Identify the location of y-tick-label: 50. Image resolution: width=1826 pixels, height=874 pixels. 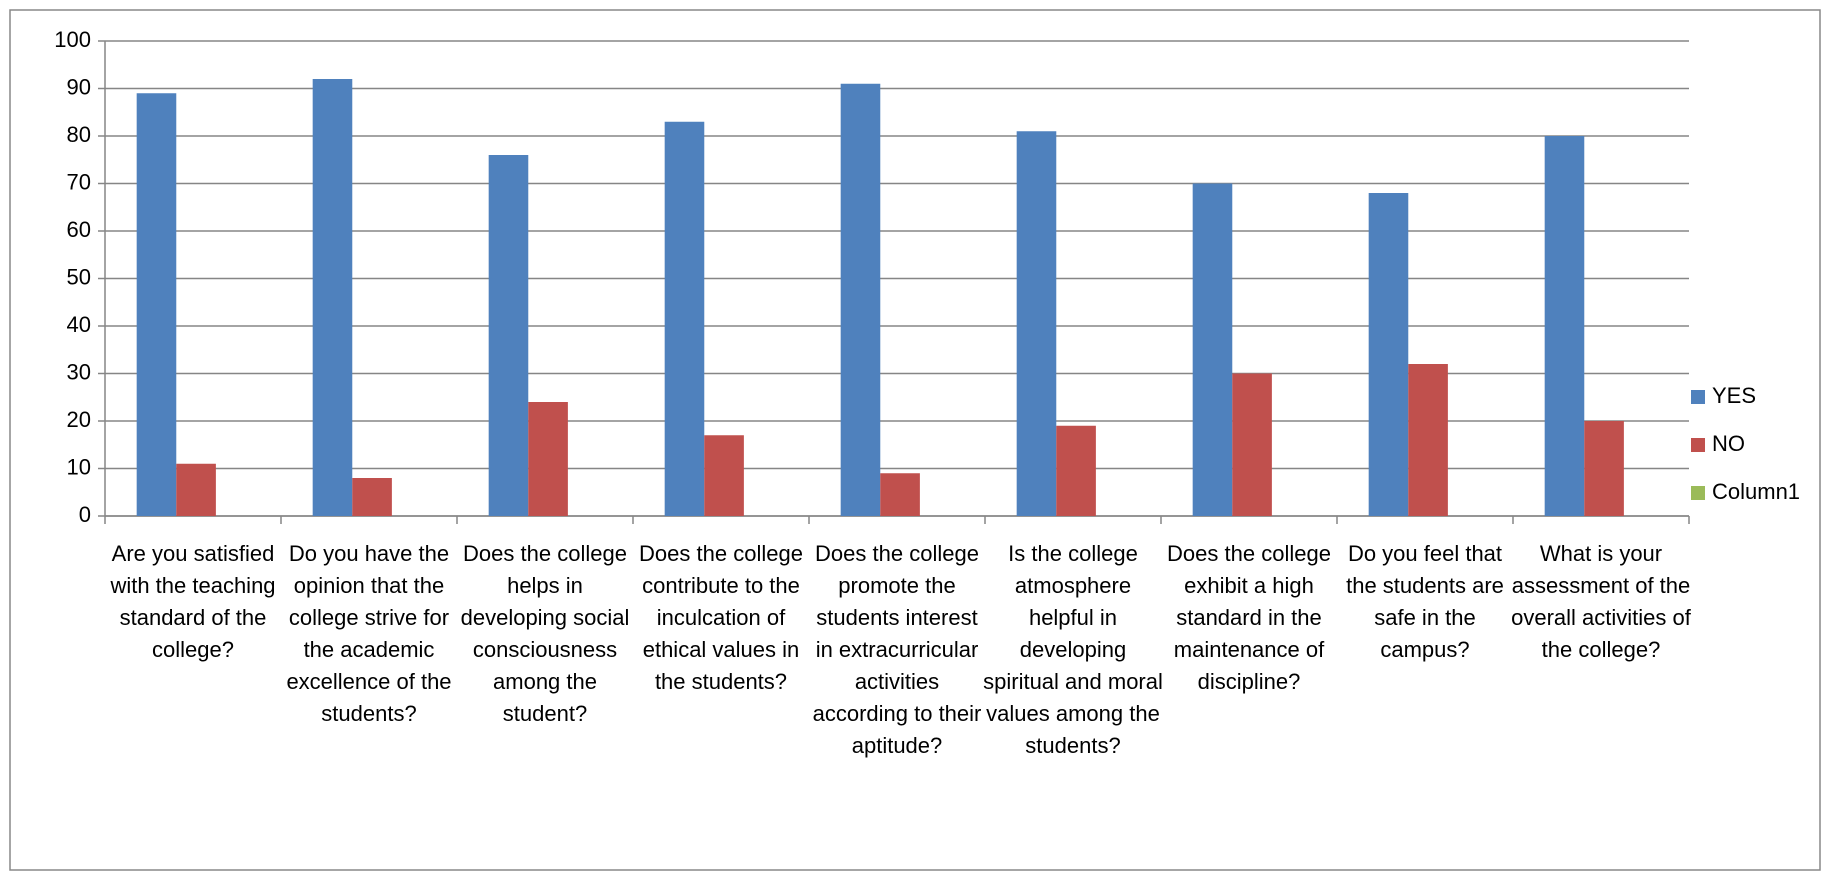
(79, 276).